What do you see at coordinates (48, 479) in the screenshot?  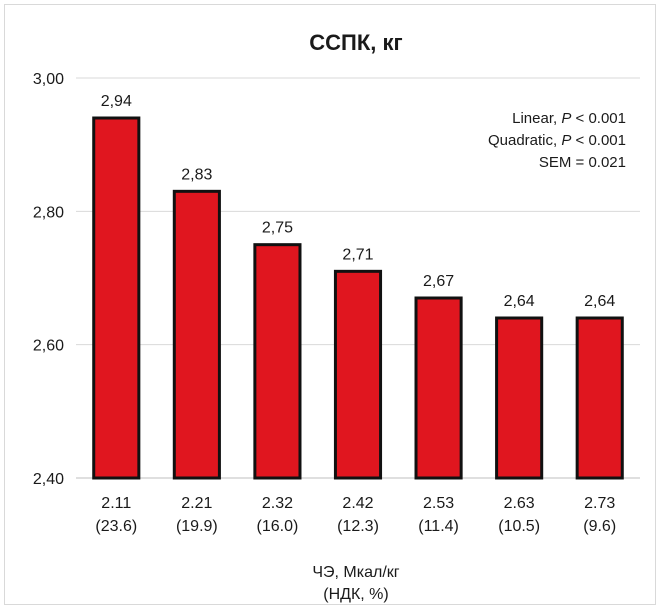 I see `y-tick-label: 2,40` at bounding box center [48, 479].